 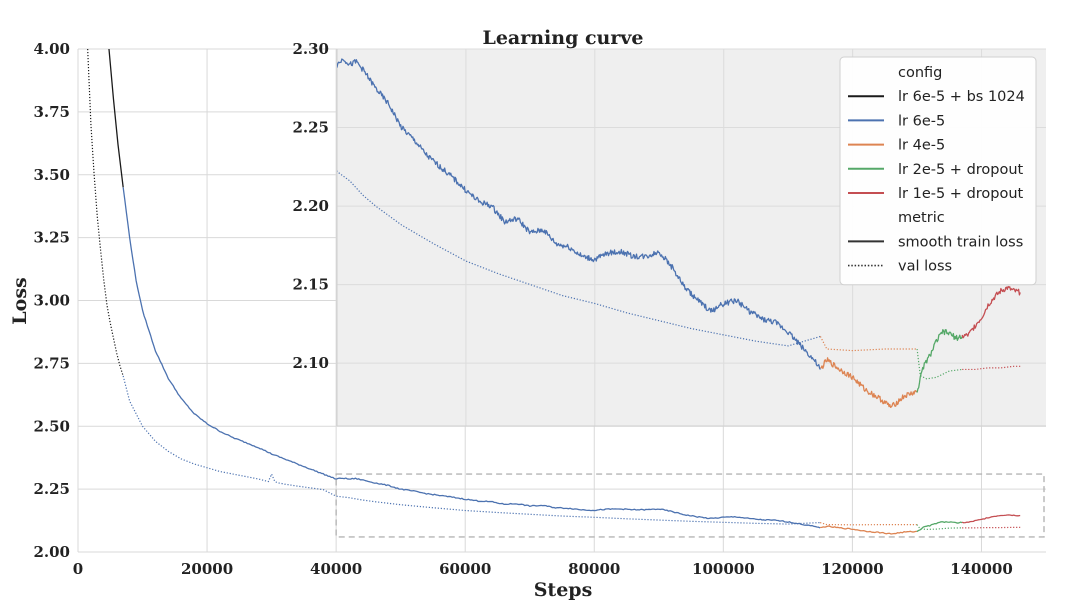 I want to click on inset-series-line-lr-1e-5-dropout-train-loss, so click(x=991, y=312).